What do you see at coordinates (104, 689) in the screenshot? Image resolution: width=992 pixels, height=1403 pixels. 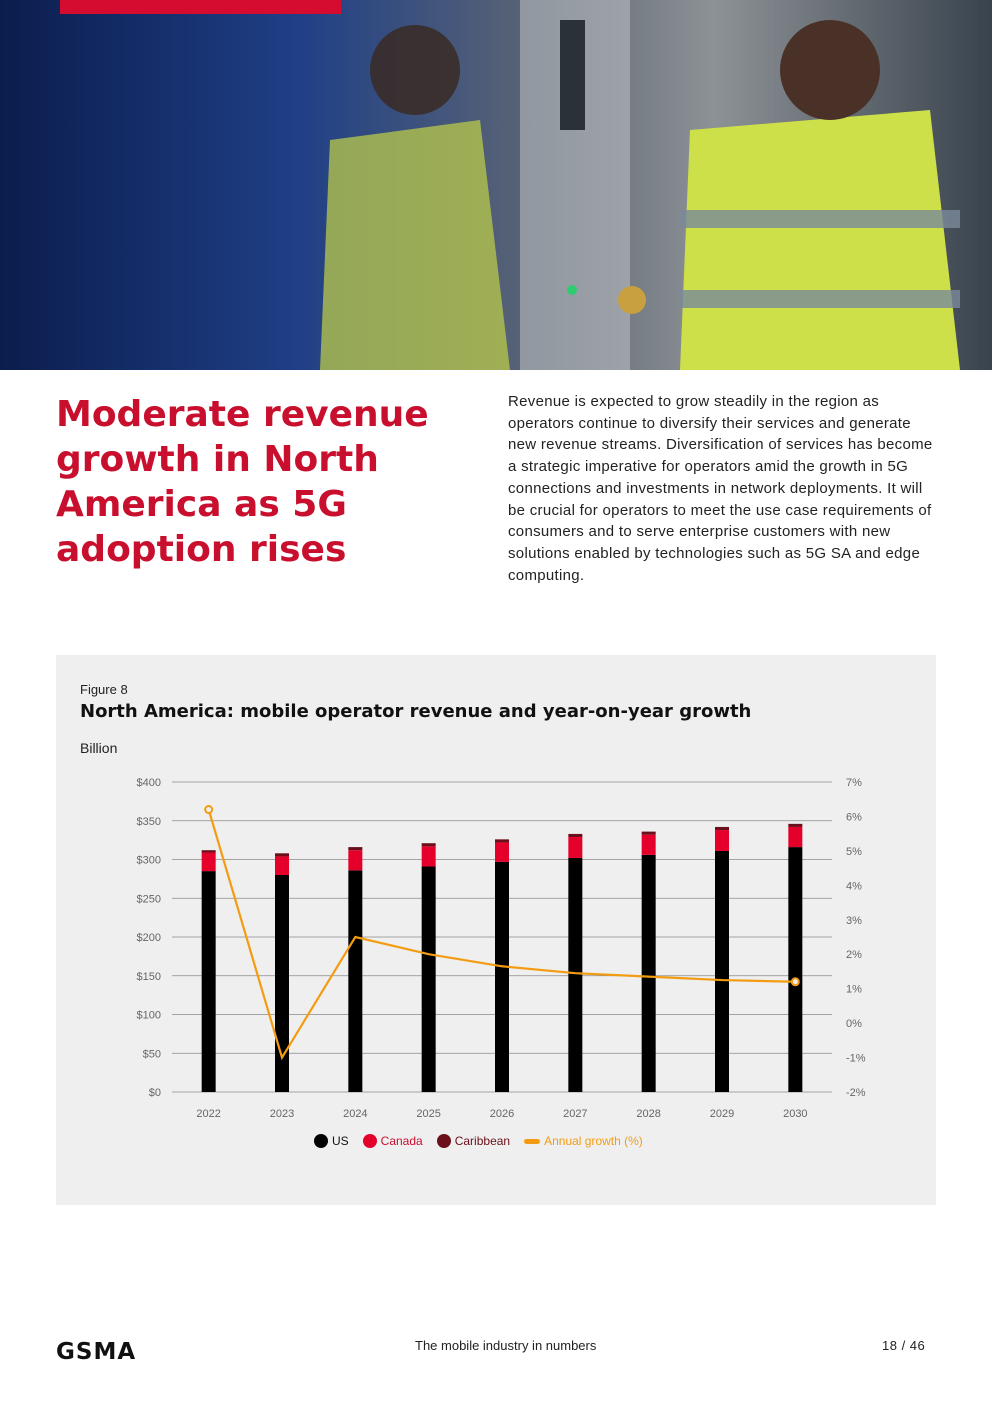 I see `figure-label: Figure 8` at bounding box center [104, 689].